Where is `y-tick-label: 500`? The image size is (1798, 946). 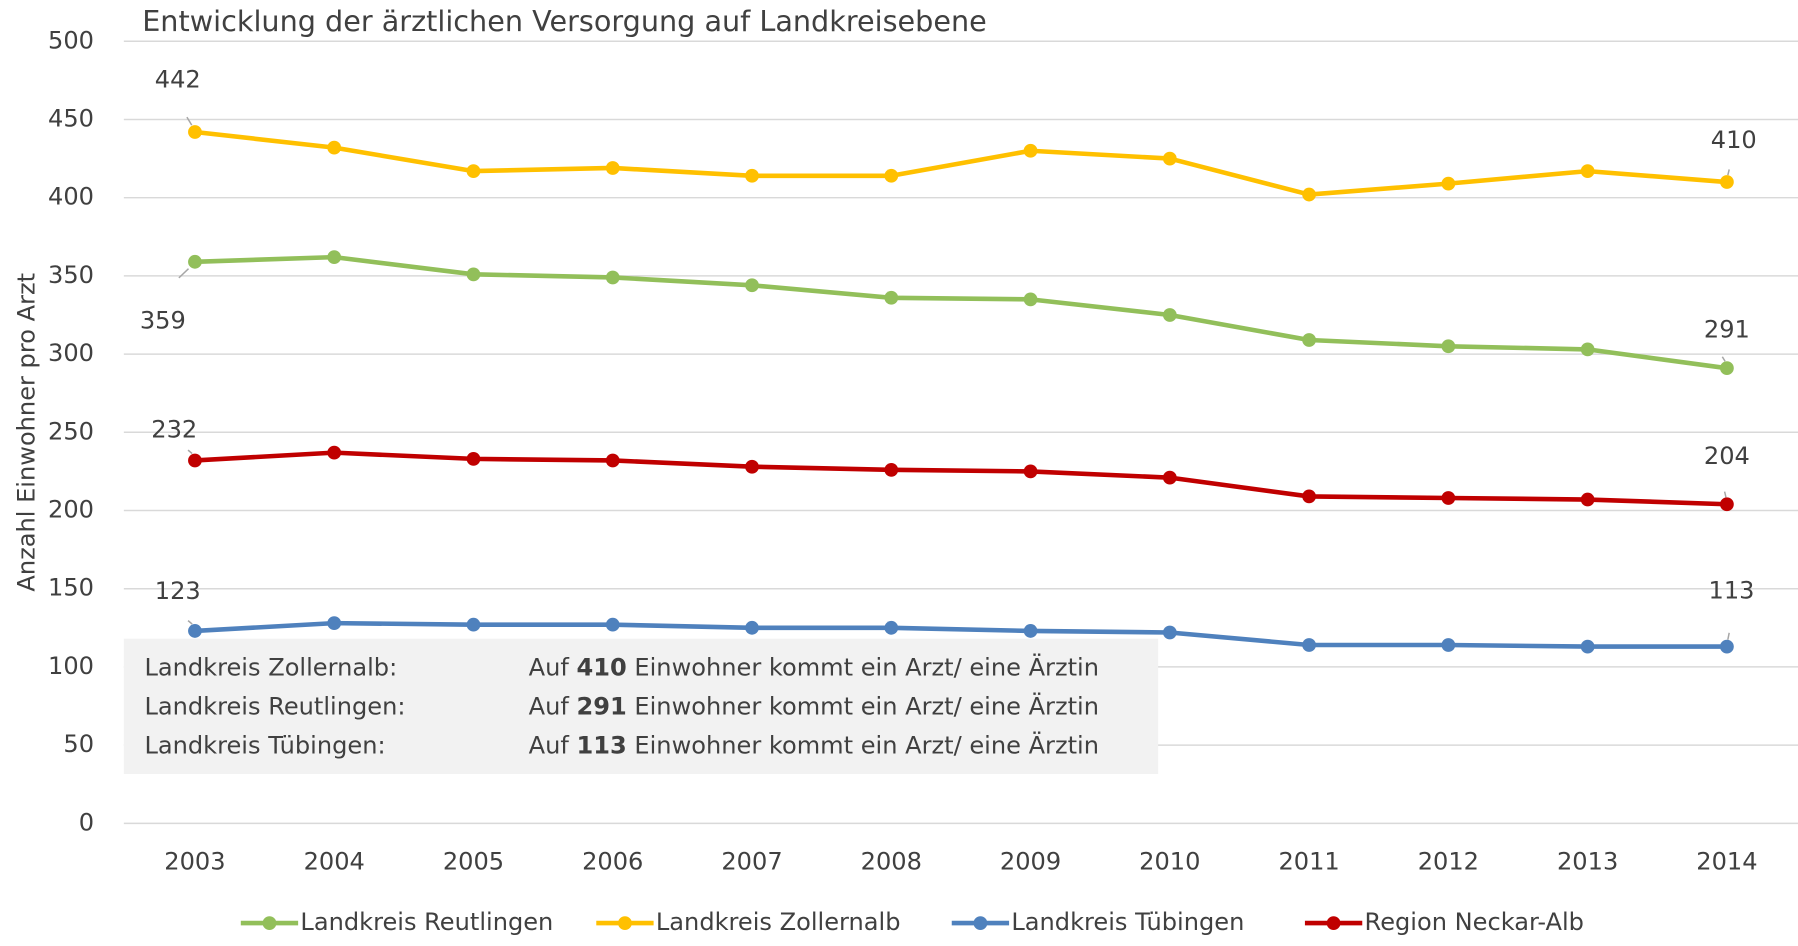 y-tick-label: 500 is located at coordinates (71, 40).